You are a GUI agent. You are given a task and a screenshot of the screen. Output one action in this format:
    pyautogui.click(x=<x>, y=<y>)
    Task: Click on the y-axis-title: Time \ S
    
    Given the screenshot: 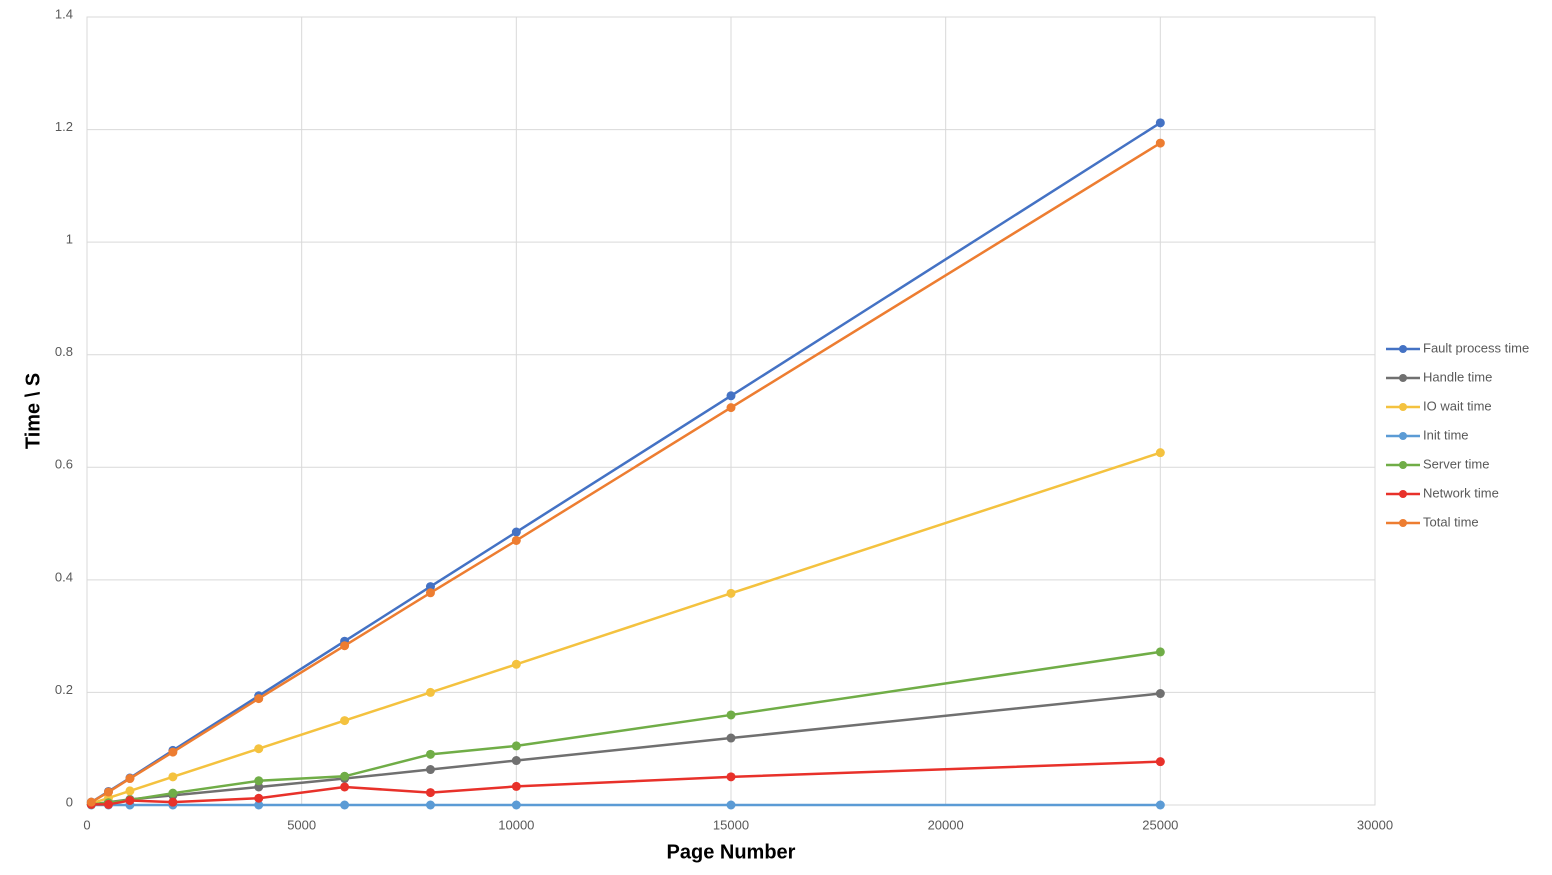 What is the action you would take?
    pyautogui.click(x=33, y=411)
    